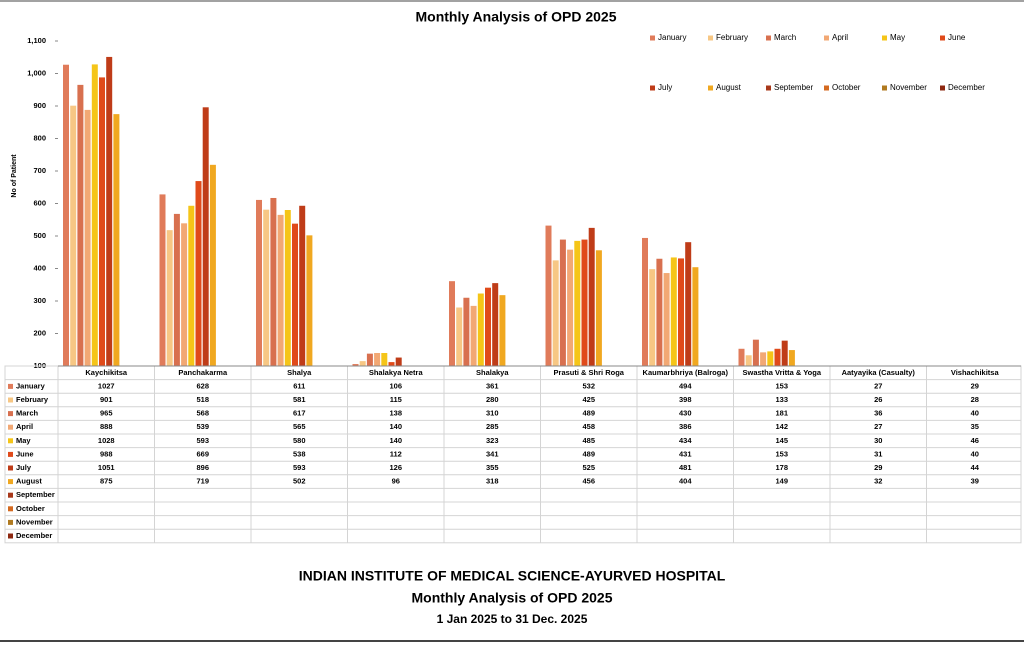 This screenshot has width=1024, height=646. Describe the element at coordinates (685, 399) in the screenshot. I see `table-cell: 398` at that location.